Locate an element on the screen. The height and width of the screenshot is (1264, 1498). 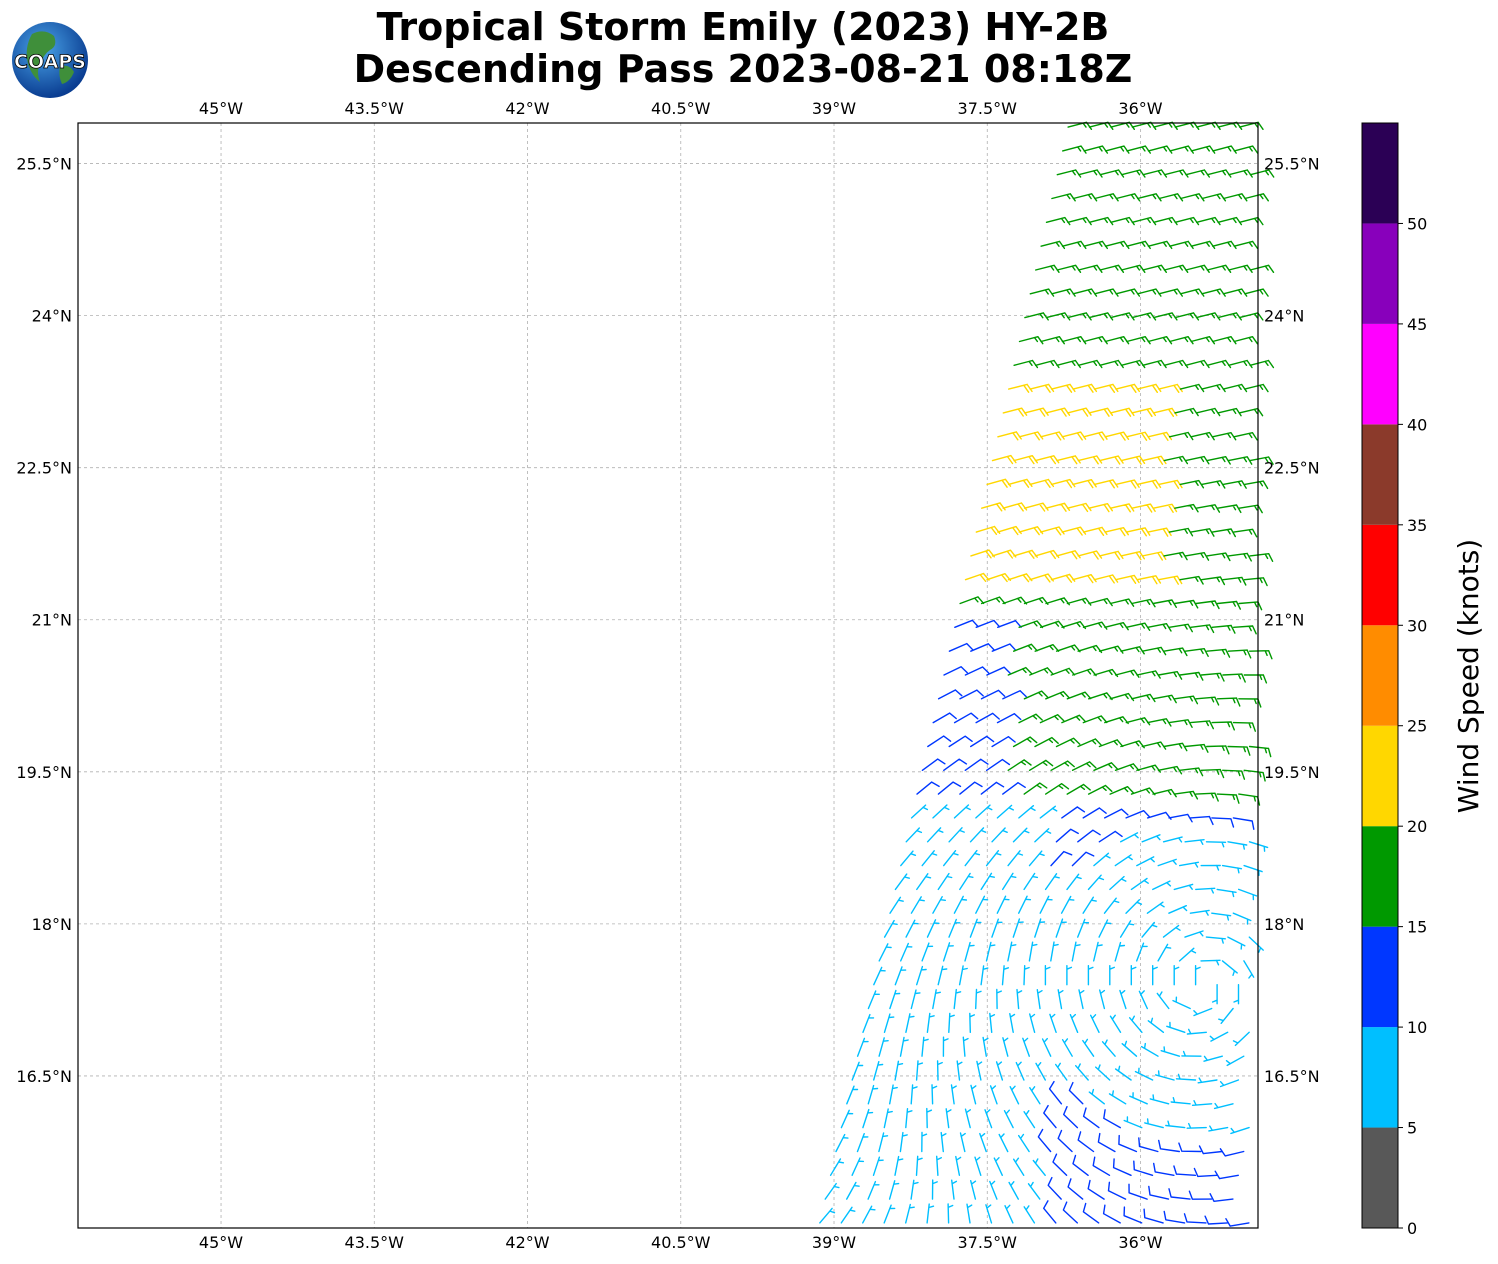
lat-tick-label-right: 21°N is located at coordinates (1284, 620).